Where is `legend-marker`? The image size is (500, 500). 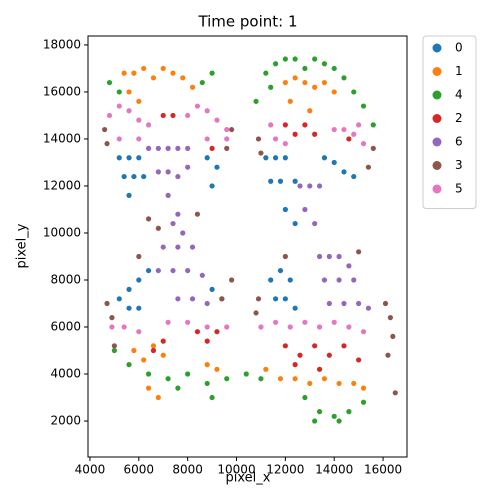
legend-marker is located at coordinates (437, 189).